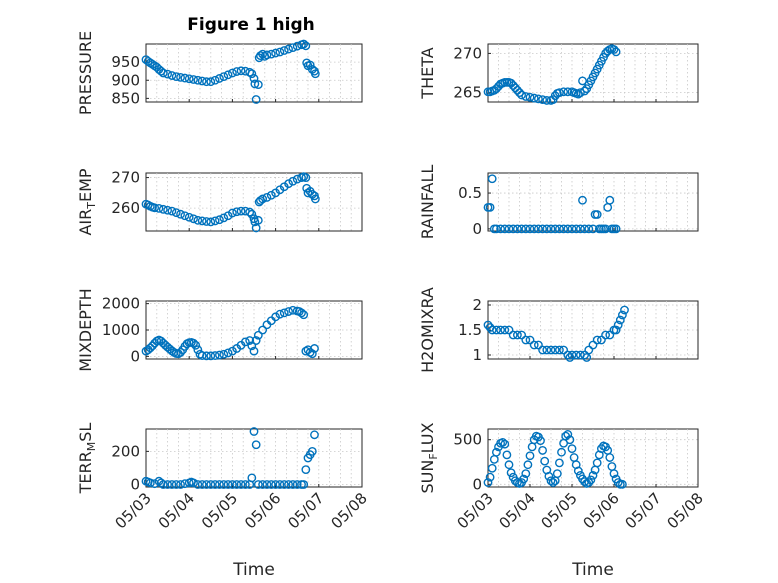  Describe the element at coordinates (552, 74) in the screenshot. I see `data-series-theta` at that location.